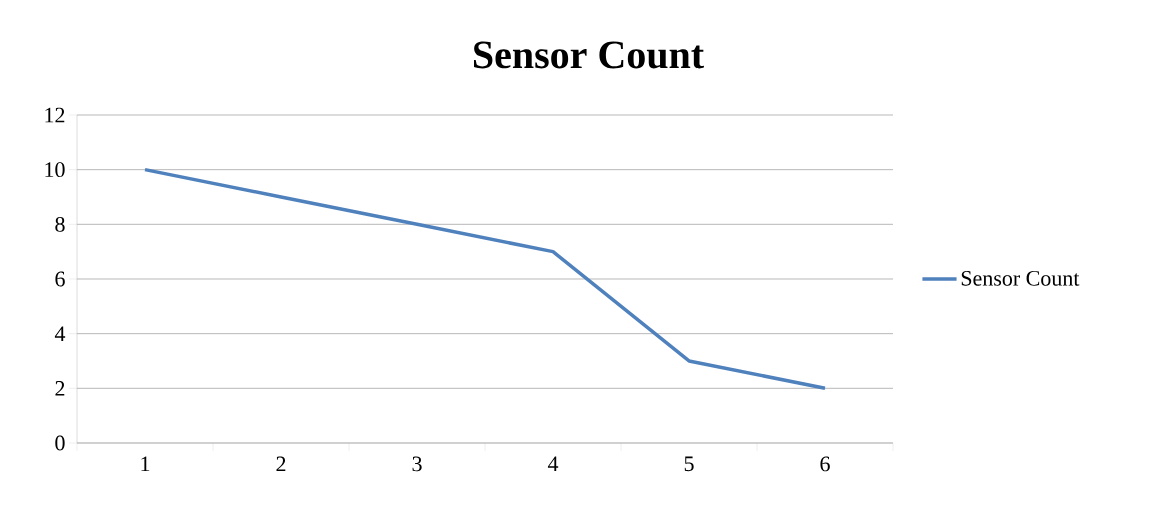 This screenshot has height=505, width=1166. Describe the element at coordinates (281, 464) in the screenshot. I see `x-tick-label: 2` at that location.